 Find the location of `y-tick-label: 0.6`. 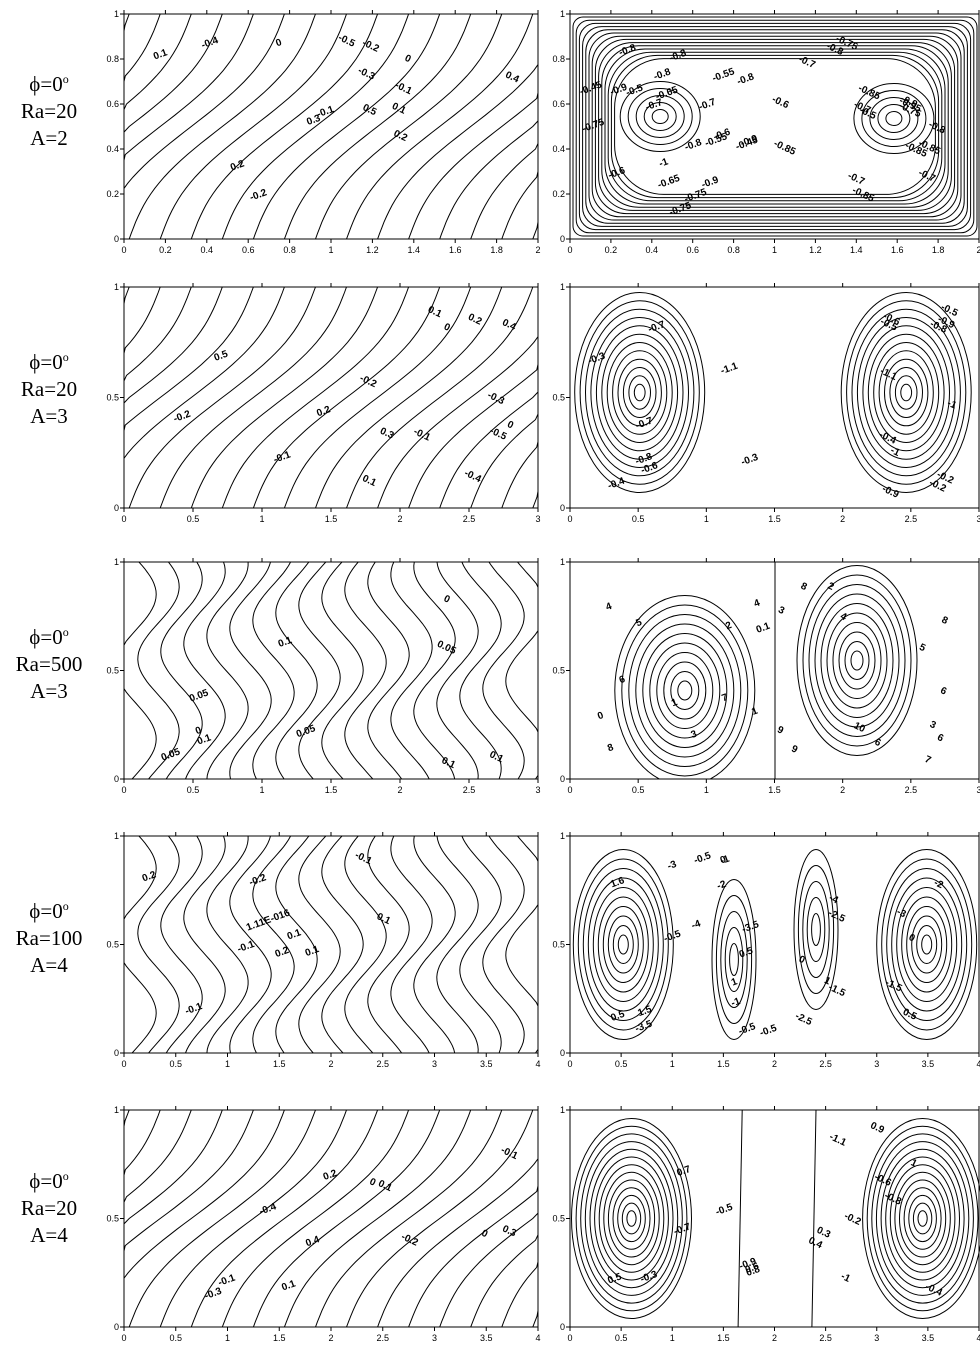

y-tick-label: 0.6 is located at coordinates (112, 104).